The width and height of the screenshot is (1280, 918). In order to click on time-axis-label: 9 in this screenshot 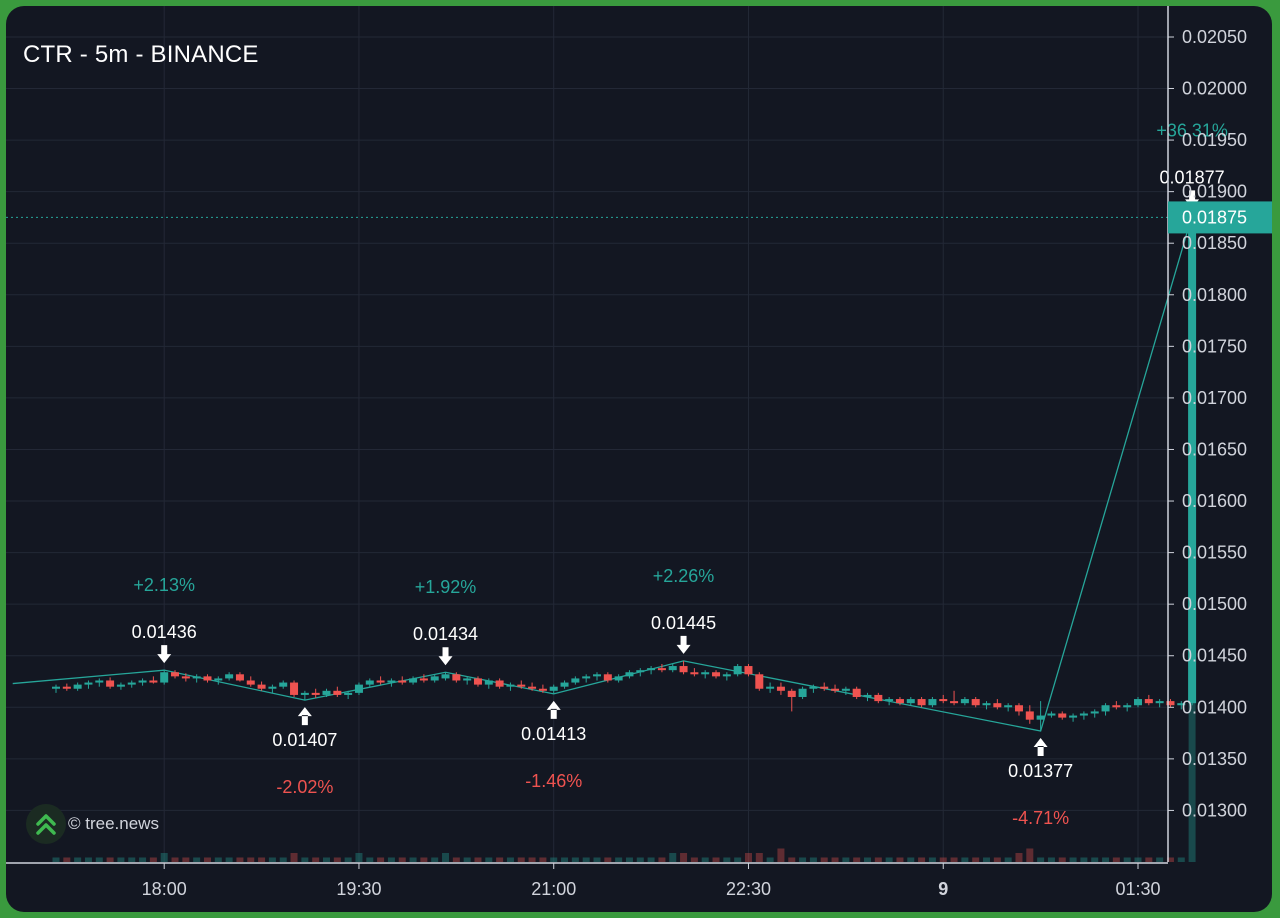, I will do `click(943, 889)`.